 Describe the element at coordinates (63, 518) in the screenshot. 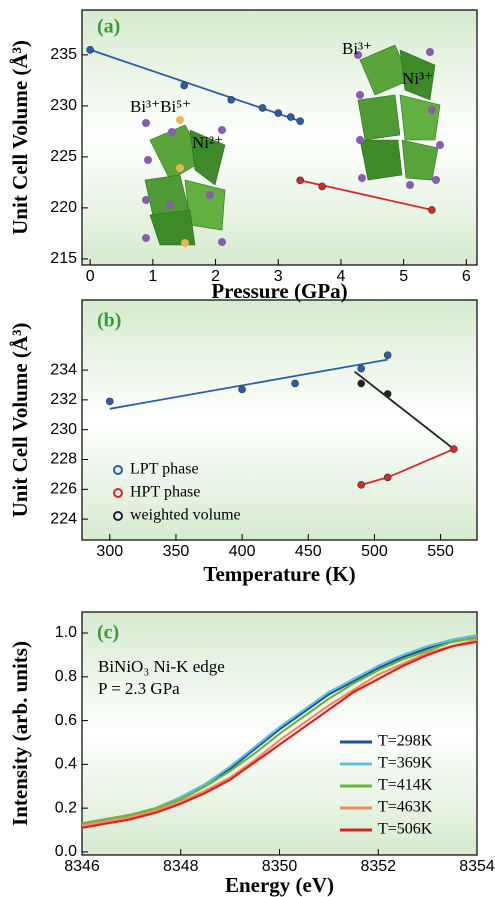

I see `y-tick-label: 224` at that location.